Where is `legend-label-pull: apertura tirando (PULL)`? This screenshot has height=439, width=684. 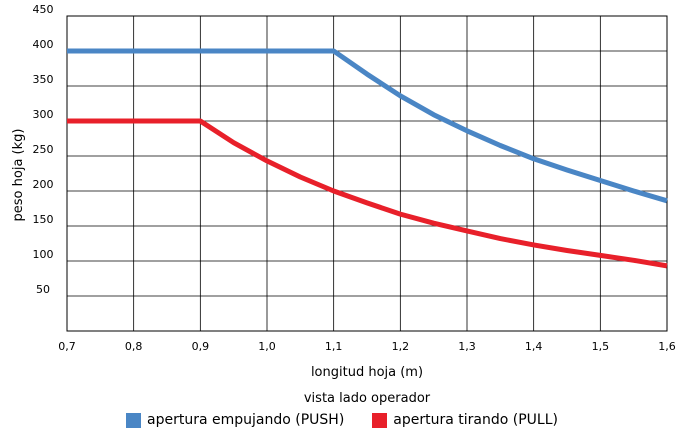 legend-label-pull: apertura tirando (PULL) is located at coordinates (475, 420).